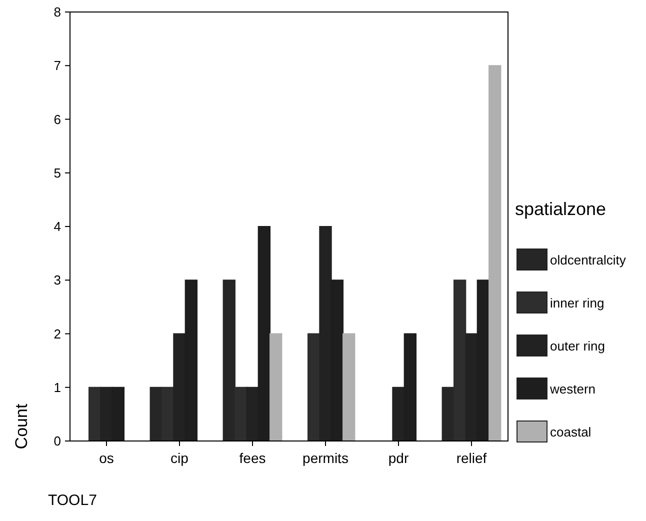 The image size is (646, 521). I want to click on y-tick-label: 7, so click(57, 66).